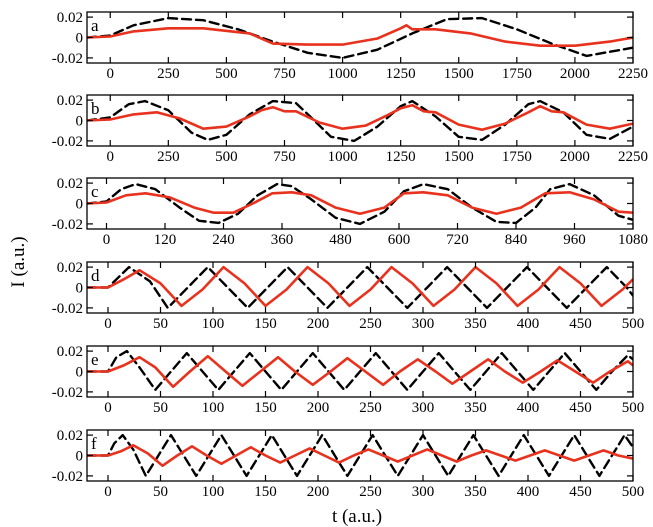 The height and width of the screenshot is (527, 653). I want to click on panel-f-y-tick-label: -0.02, so click(67, 477).